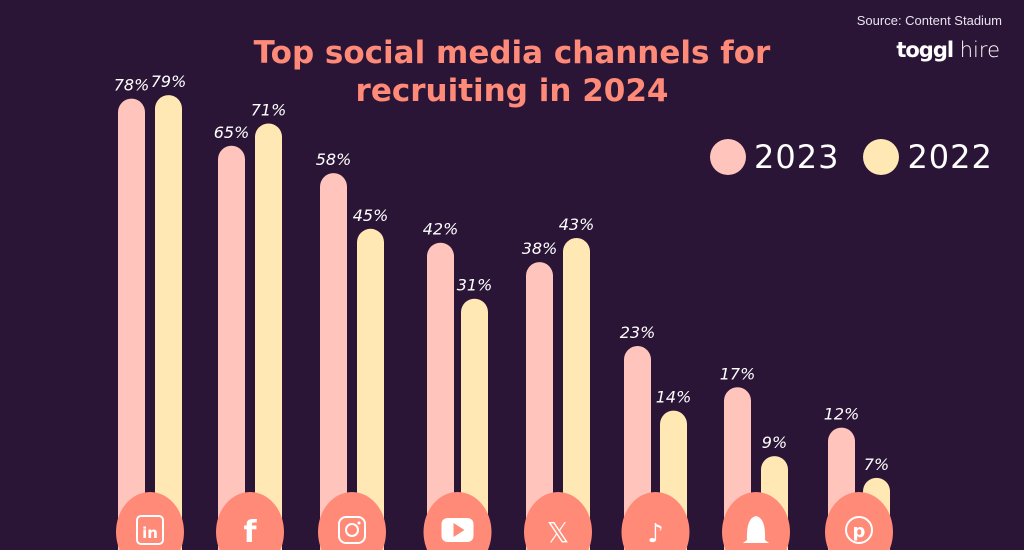 This screenshot has width=1024, height=550. What do you see at coordinates (352, 521) in the screenshot?
I see `instagram-icon` at bounding box center [352, 521].